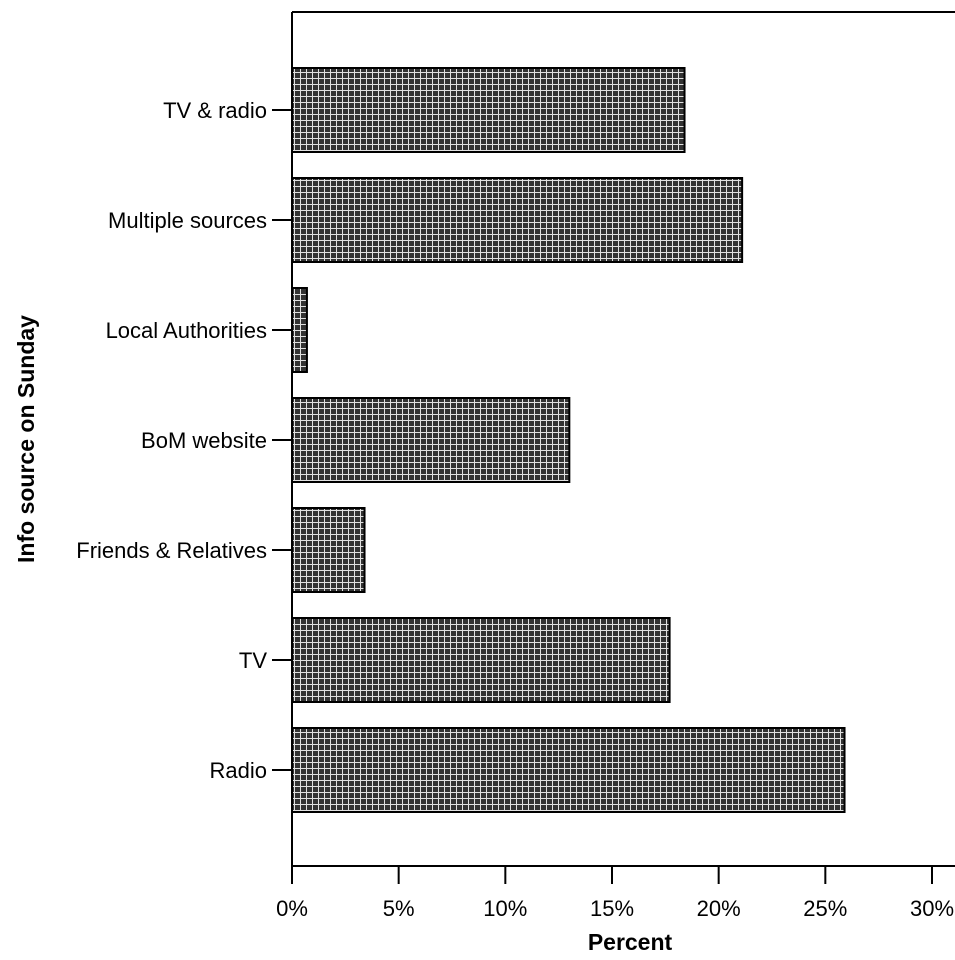 The height and width of the screenshot is (960, 955). What do you see at coordinates (431, 440) in the screenshot?
I see `bar-bom-website` at bounding box center [431, 440].